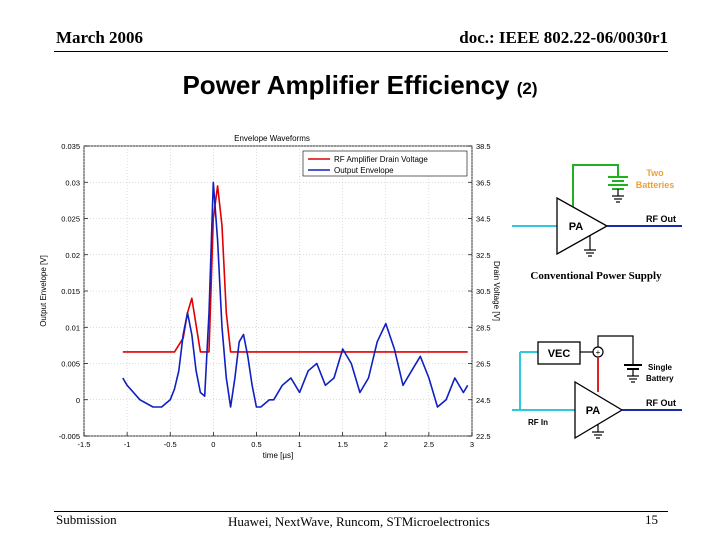 The image size is (720, 540). What do you see at coordinates (84, 444) in the screenshot?
I see `x-tick-label: -1.5` at bounding box center [84, 444].